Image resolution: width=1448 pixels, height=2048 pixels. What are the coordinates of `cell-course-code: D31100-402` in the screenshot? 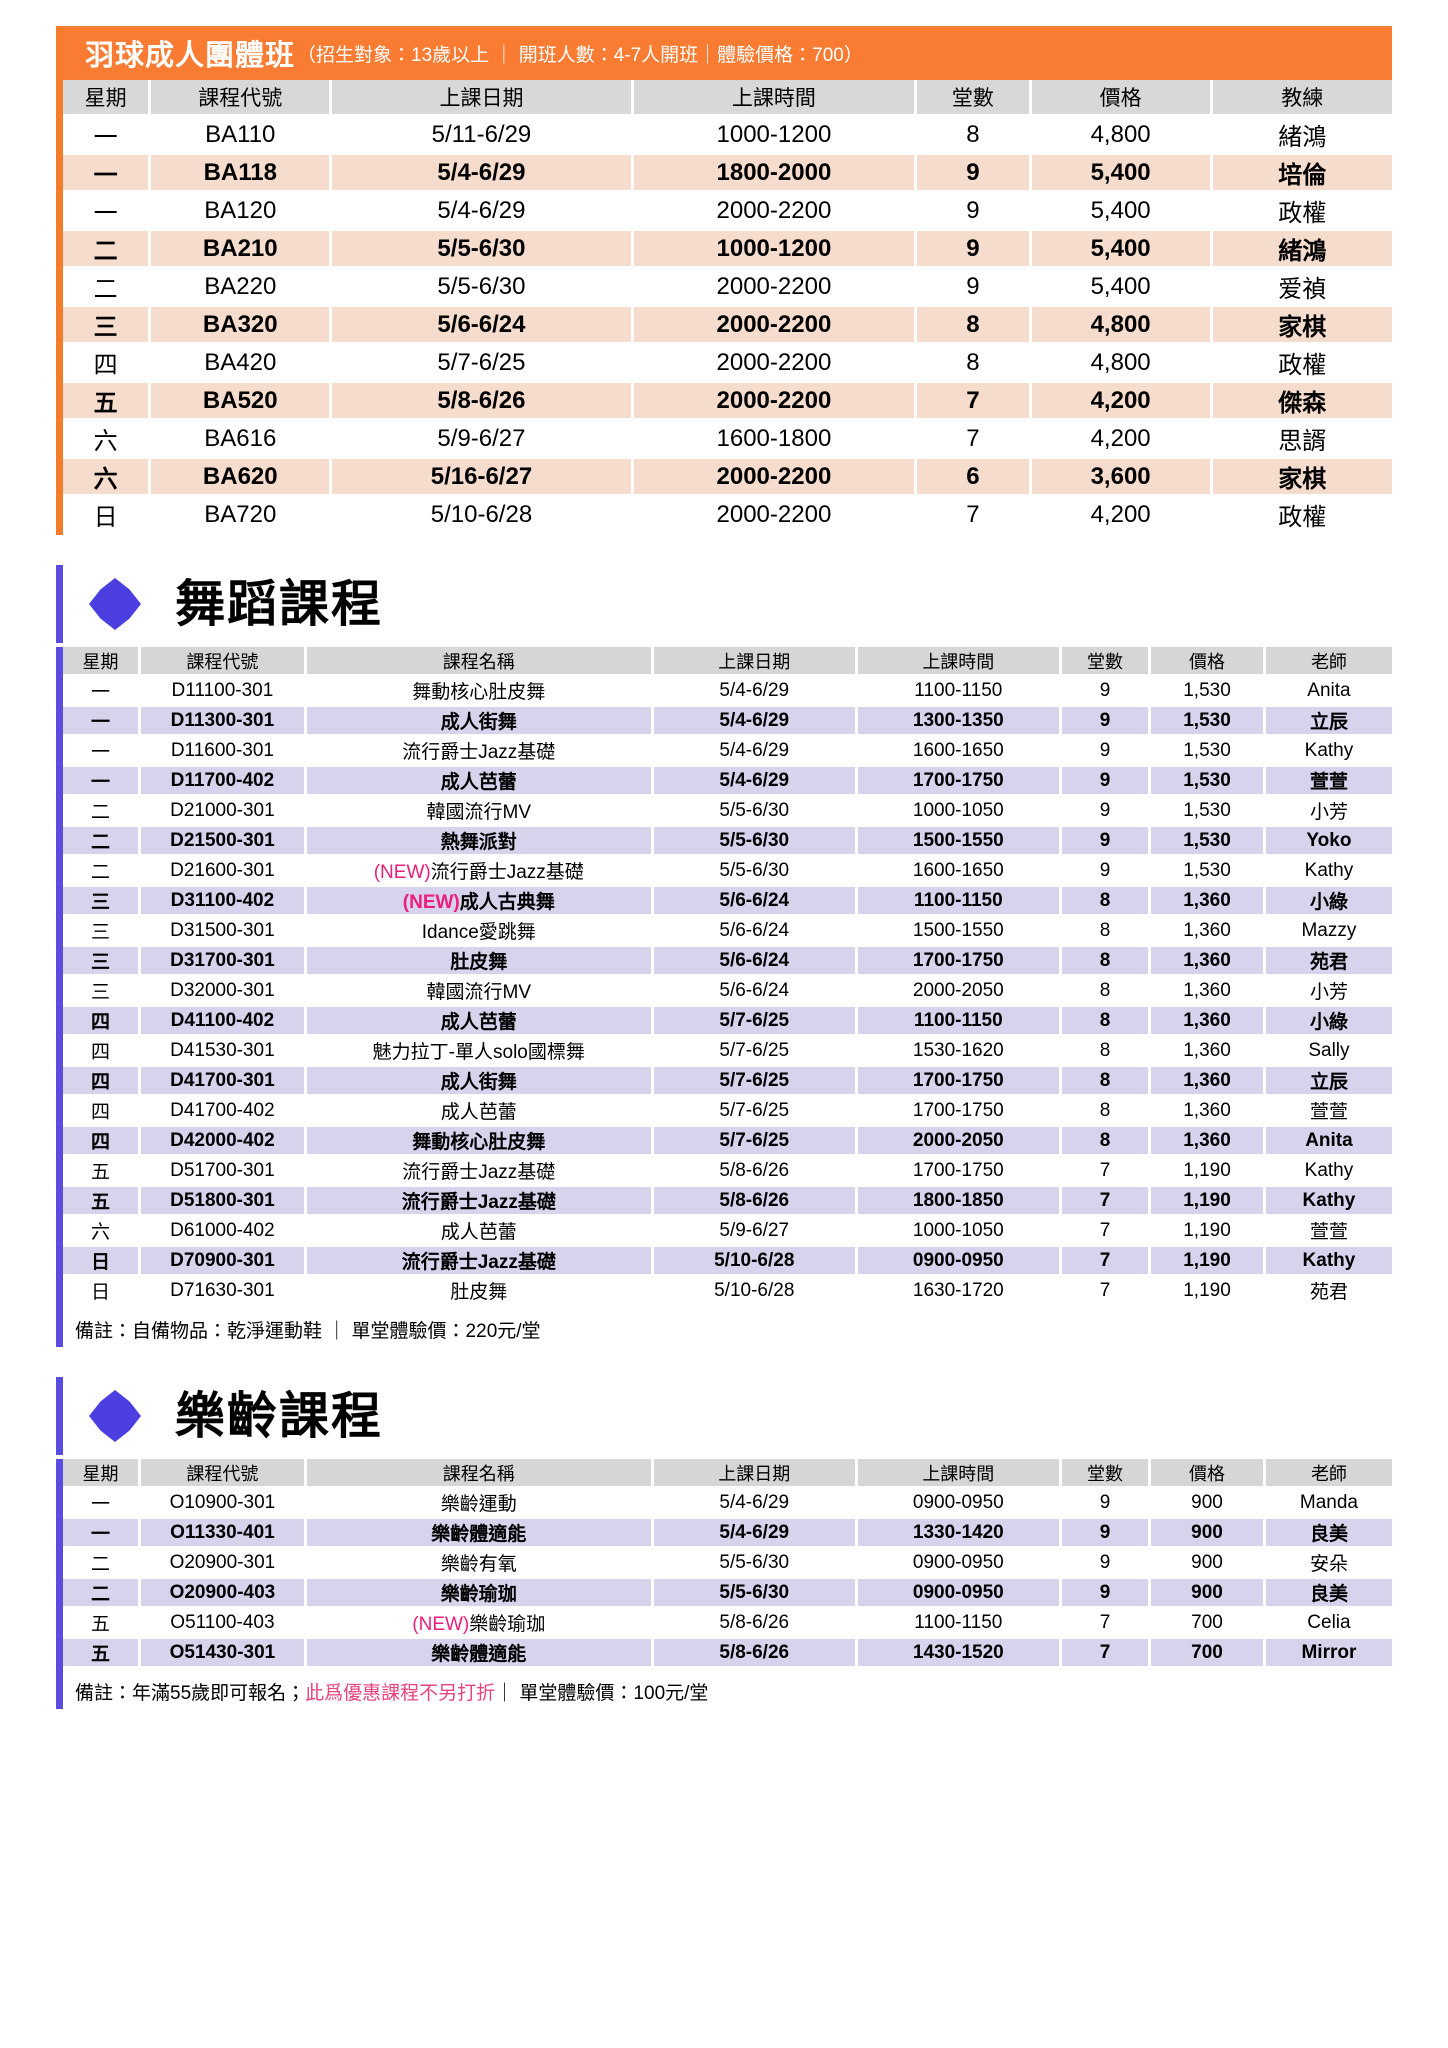 It's located at (223, 901).